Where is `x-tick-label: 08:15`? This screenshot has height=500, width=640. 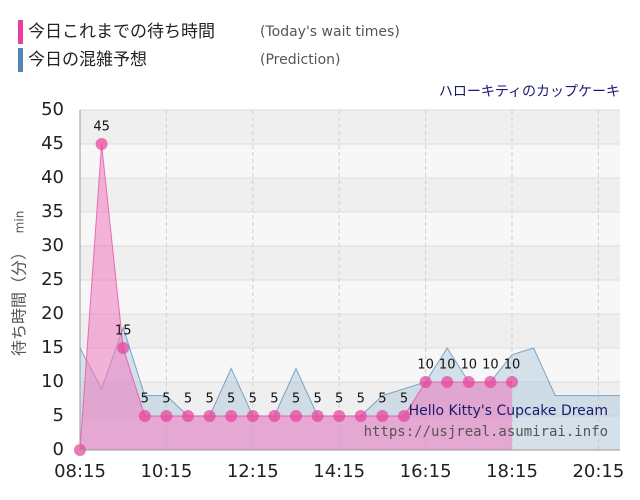 x-tick-label: 08:15 is located at coordinates (80, 471).